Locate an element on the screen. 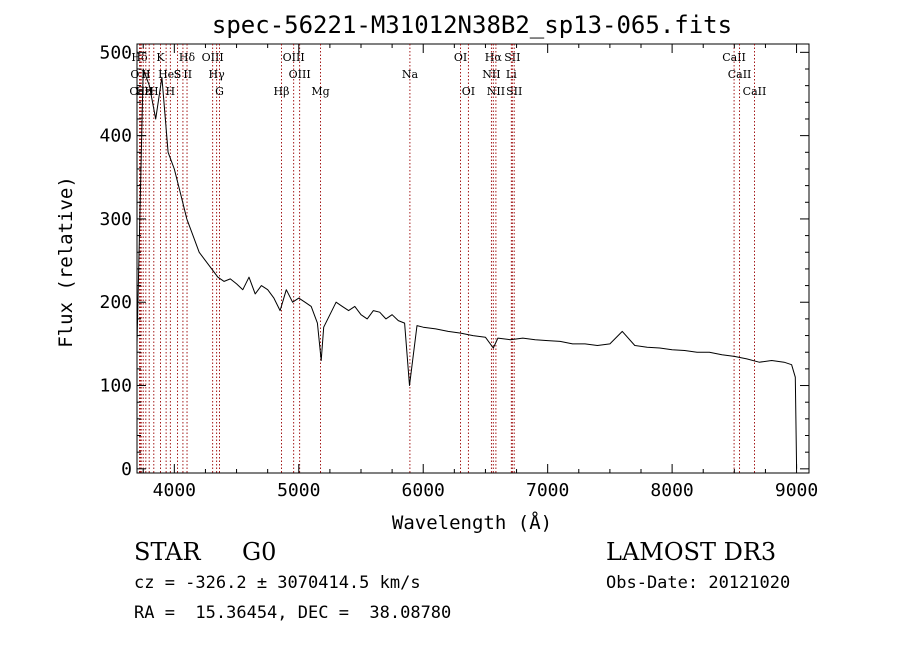 The image size is (900, 649). x-tick-label: 9000 is located at coordinates (796, 490).